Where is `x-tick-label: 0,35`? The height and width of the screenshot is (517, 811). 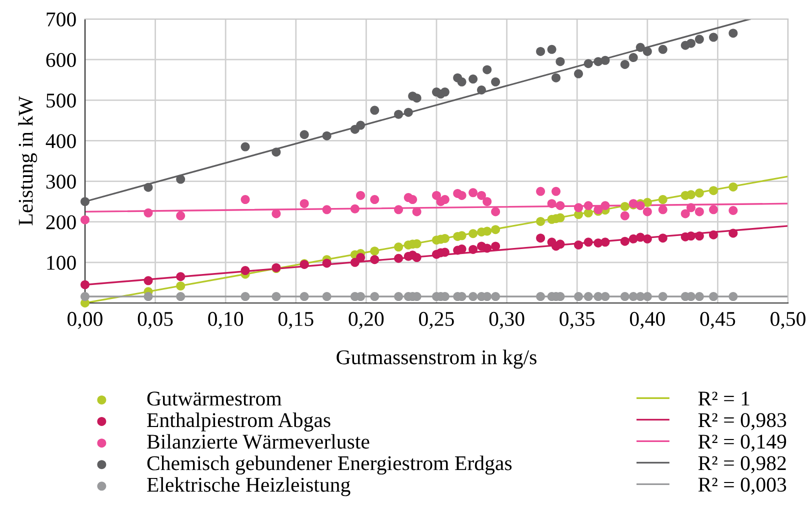
x-tick-label: 0,35 is located at coordinates (577, 320).